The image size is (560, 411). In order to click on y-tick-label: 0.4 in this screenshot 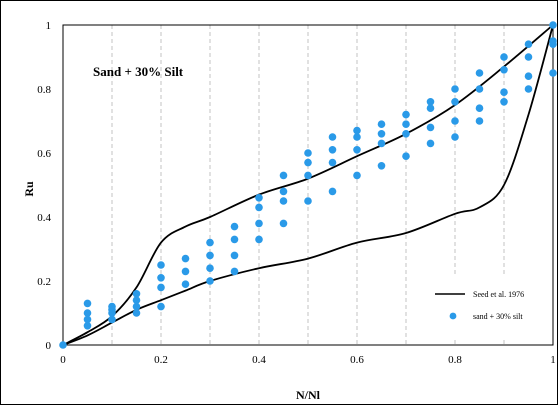, I will do `click(44, 218)`.